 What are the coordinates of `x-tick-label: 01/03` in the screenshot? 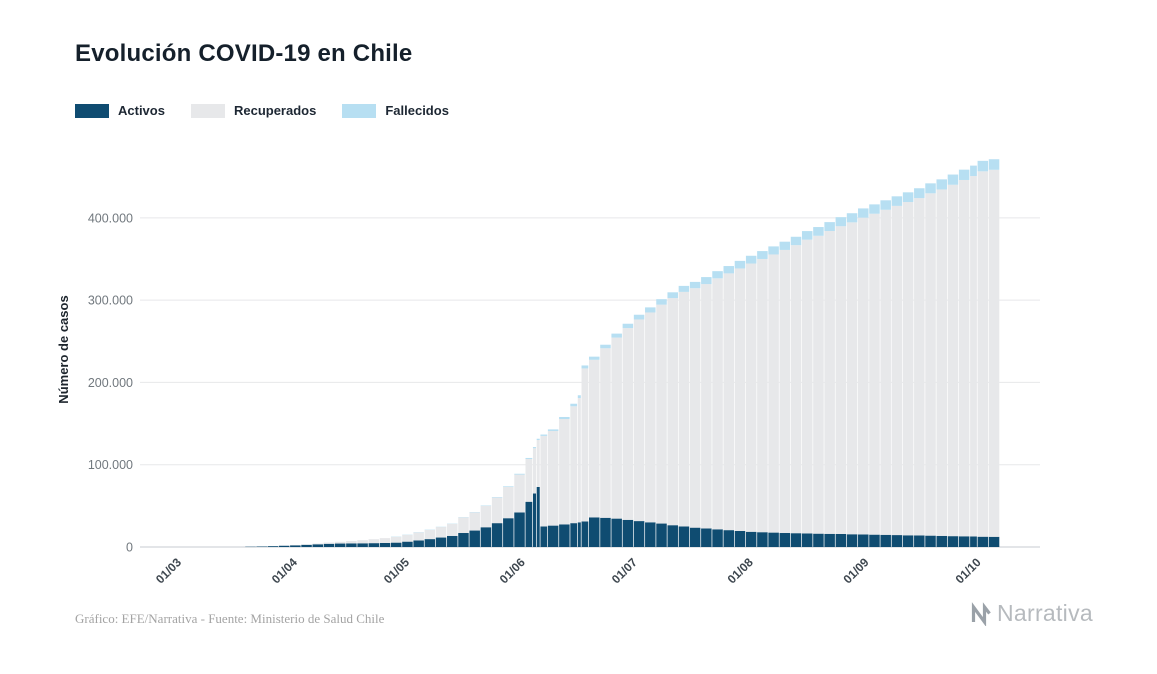 It's located at (168, 570).